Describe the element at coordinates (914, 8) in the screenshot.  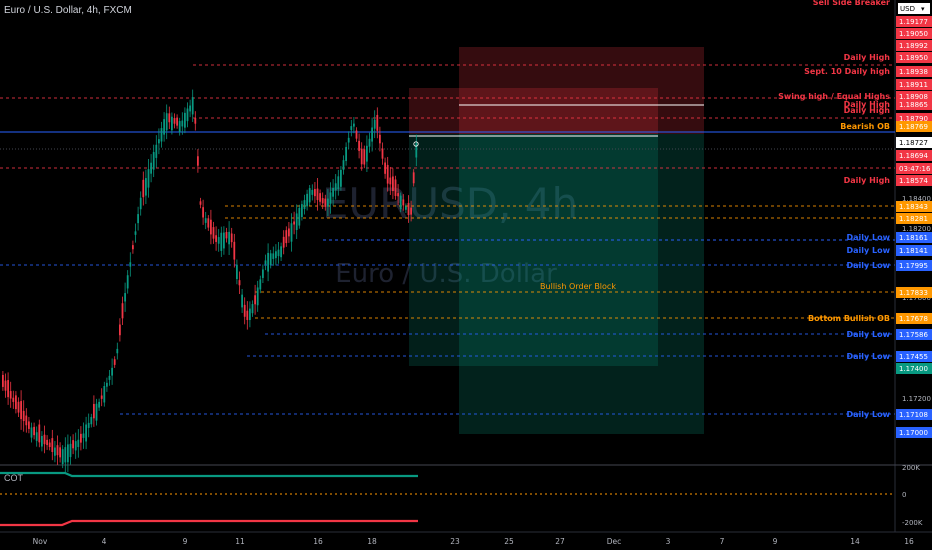
I see `currency-badge` at that location.